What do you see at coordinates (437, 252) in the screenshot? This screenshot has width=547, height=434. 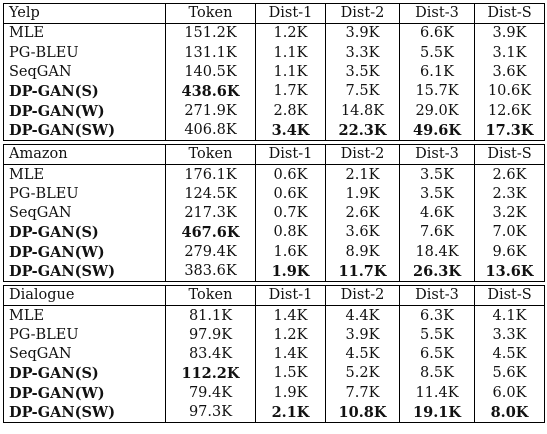 I see `table-cell: 18.4K` at bounding box center [437, 252].